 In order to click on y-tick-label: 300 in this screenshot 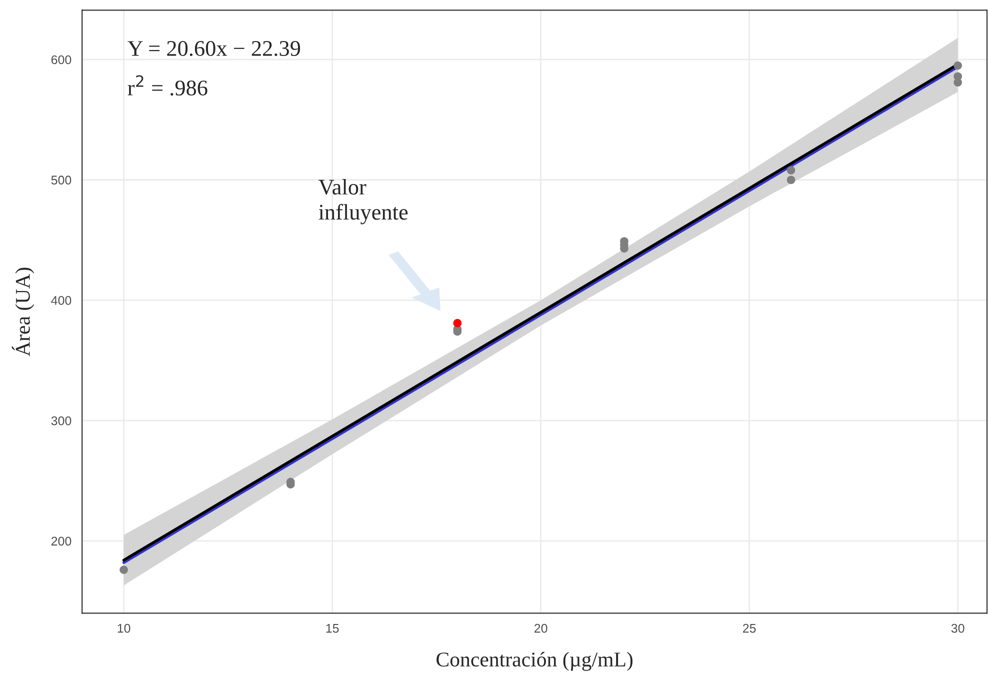, I will do `click(61, 421)`.